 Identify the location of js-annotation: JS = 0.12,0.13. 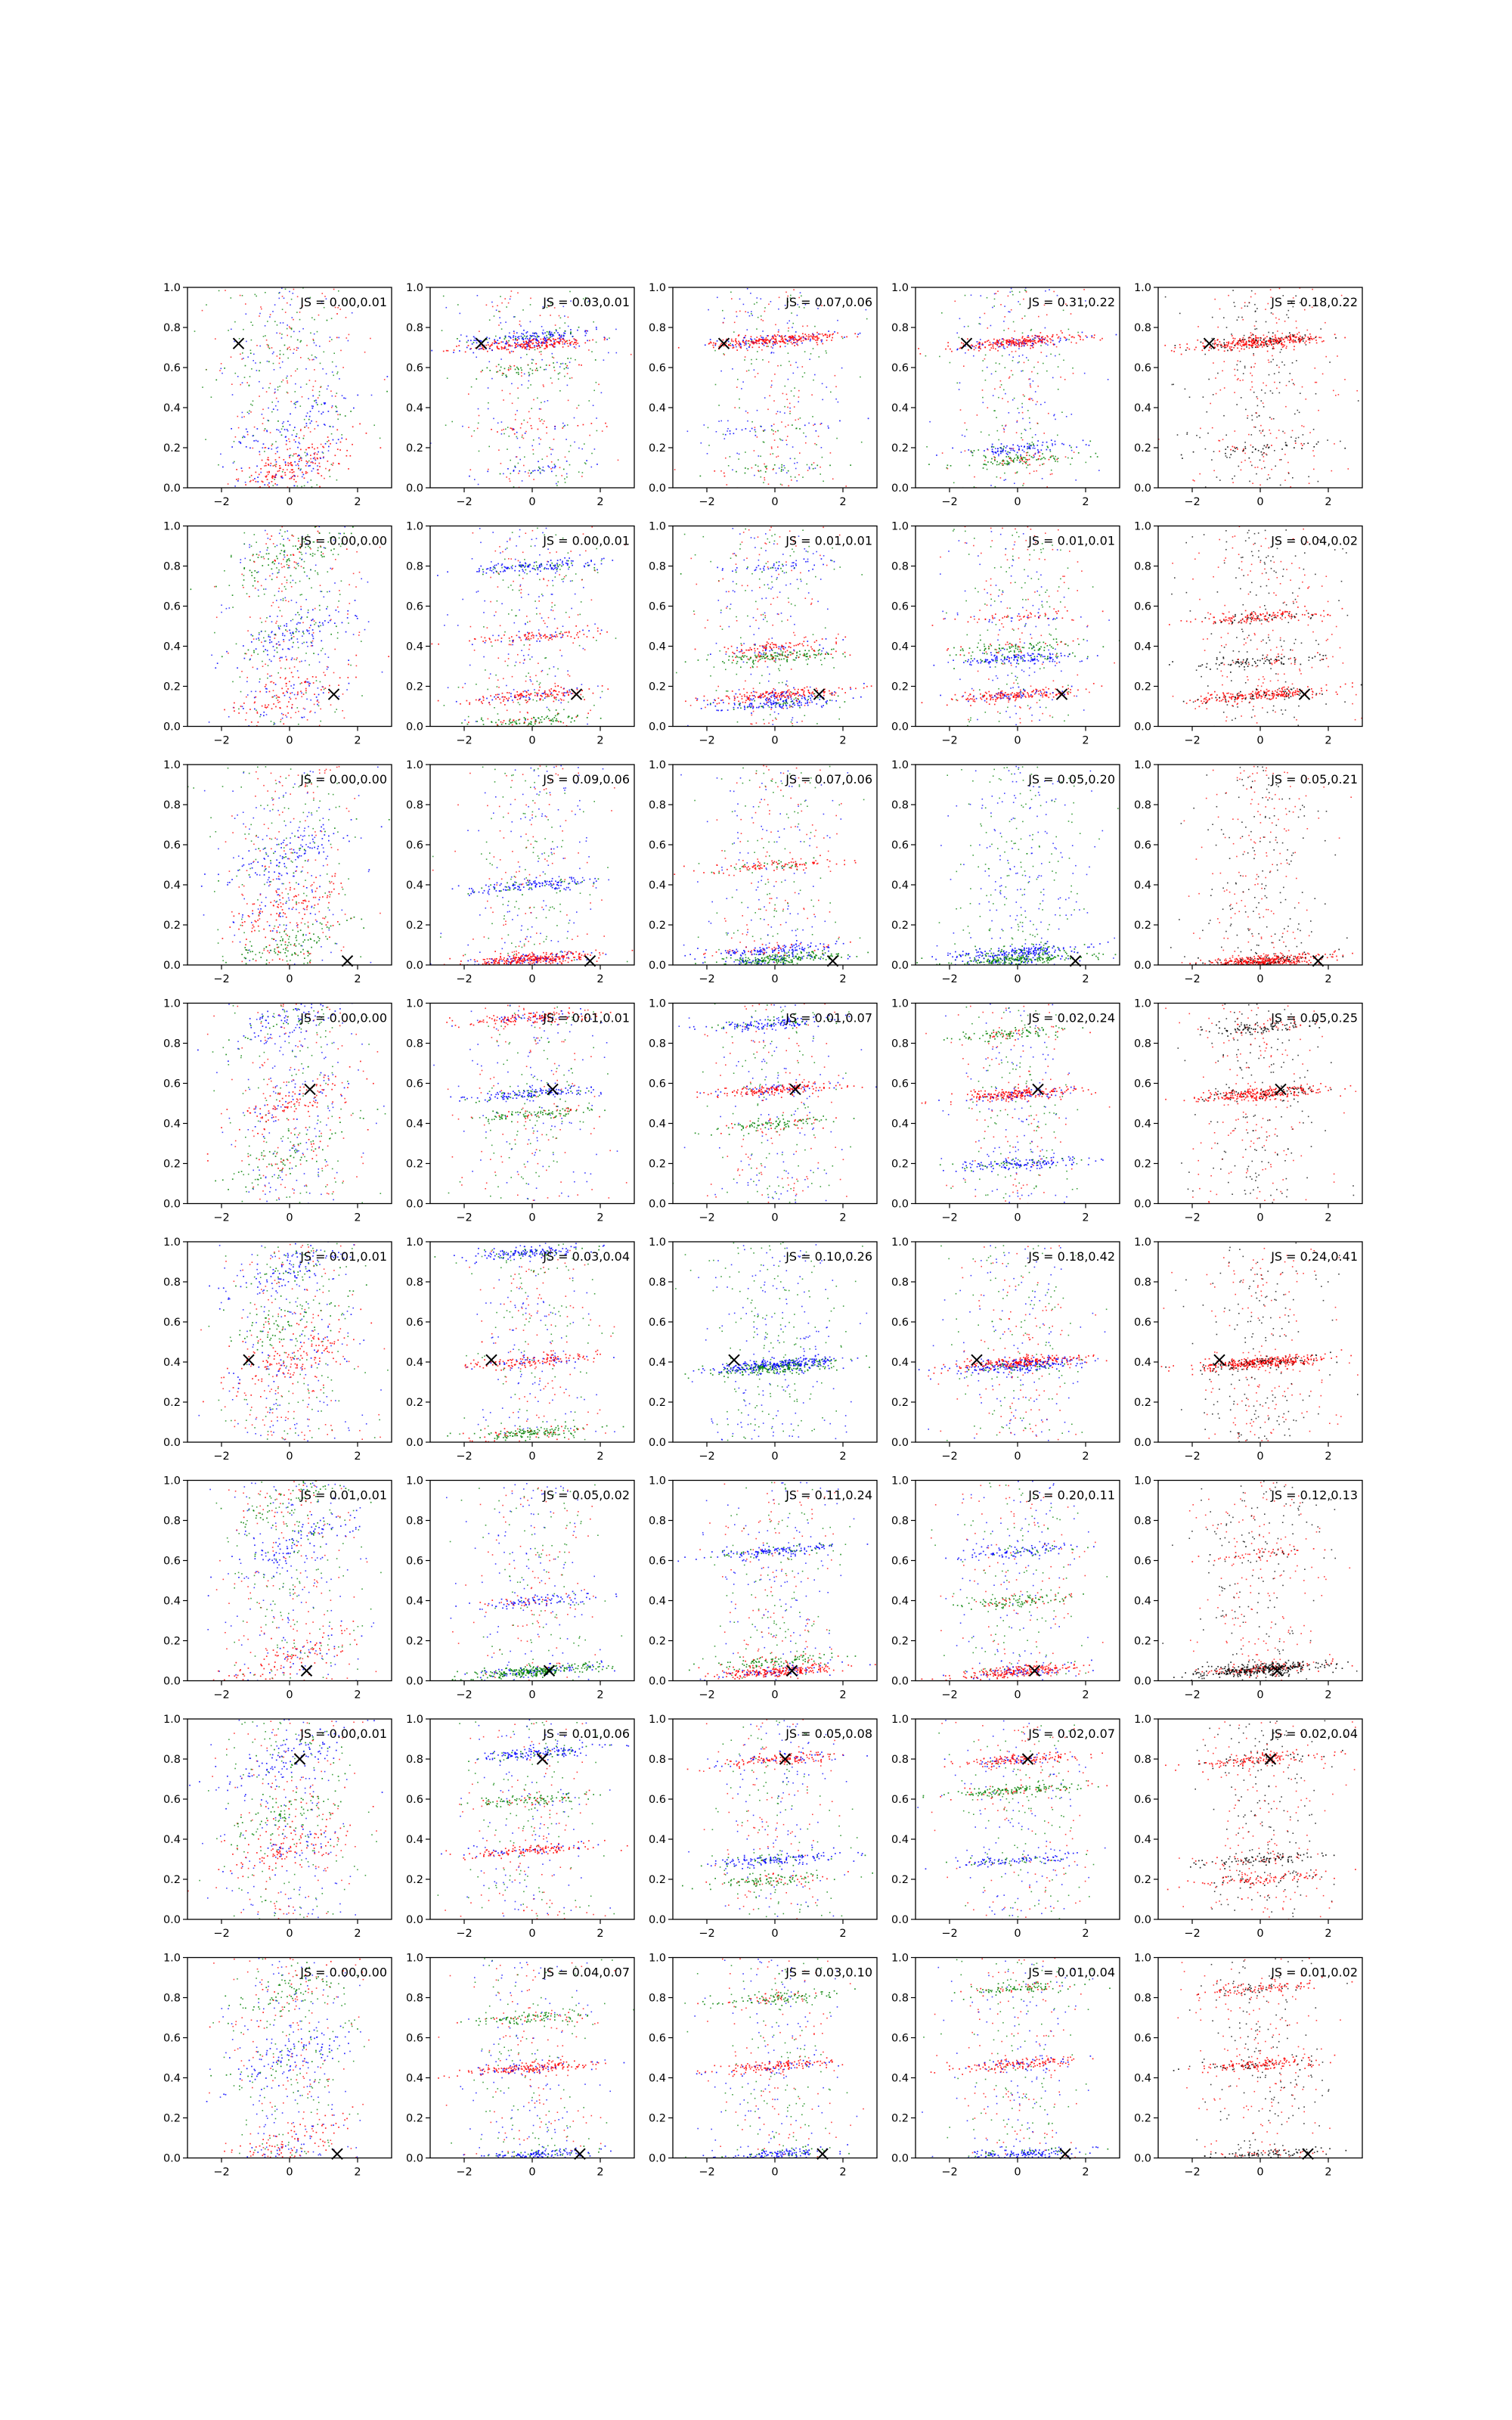
(1314, 1495).